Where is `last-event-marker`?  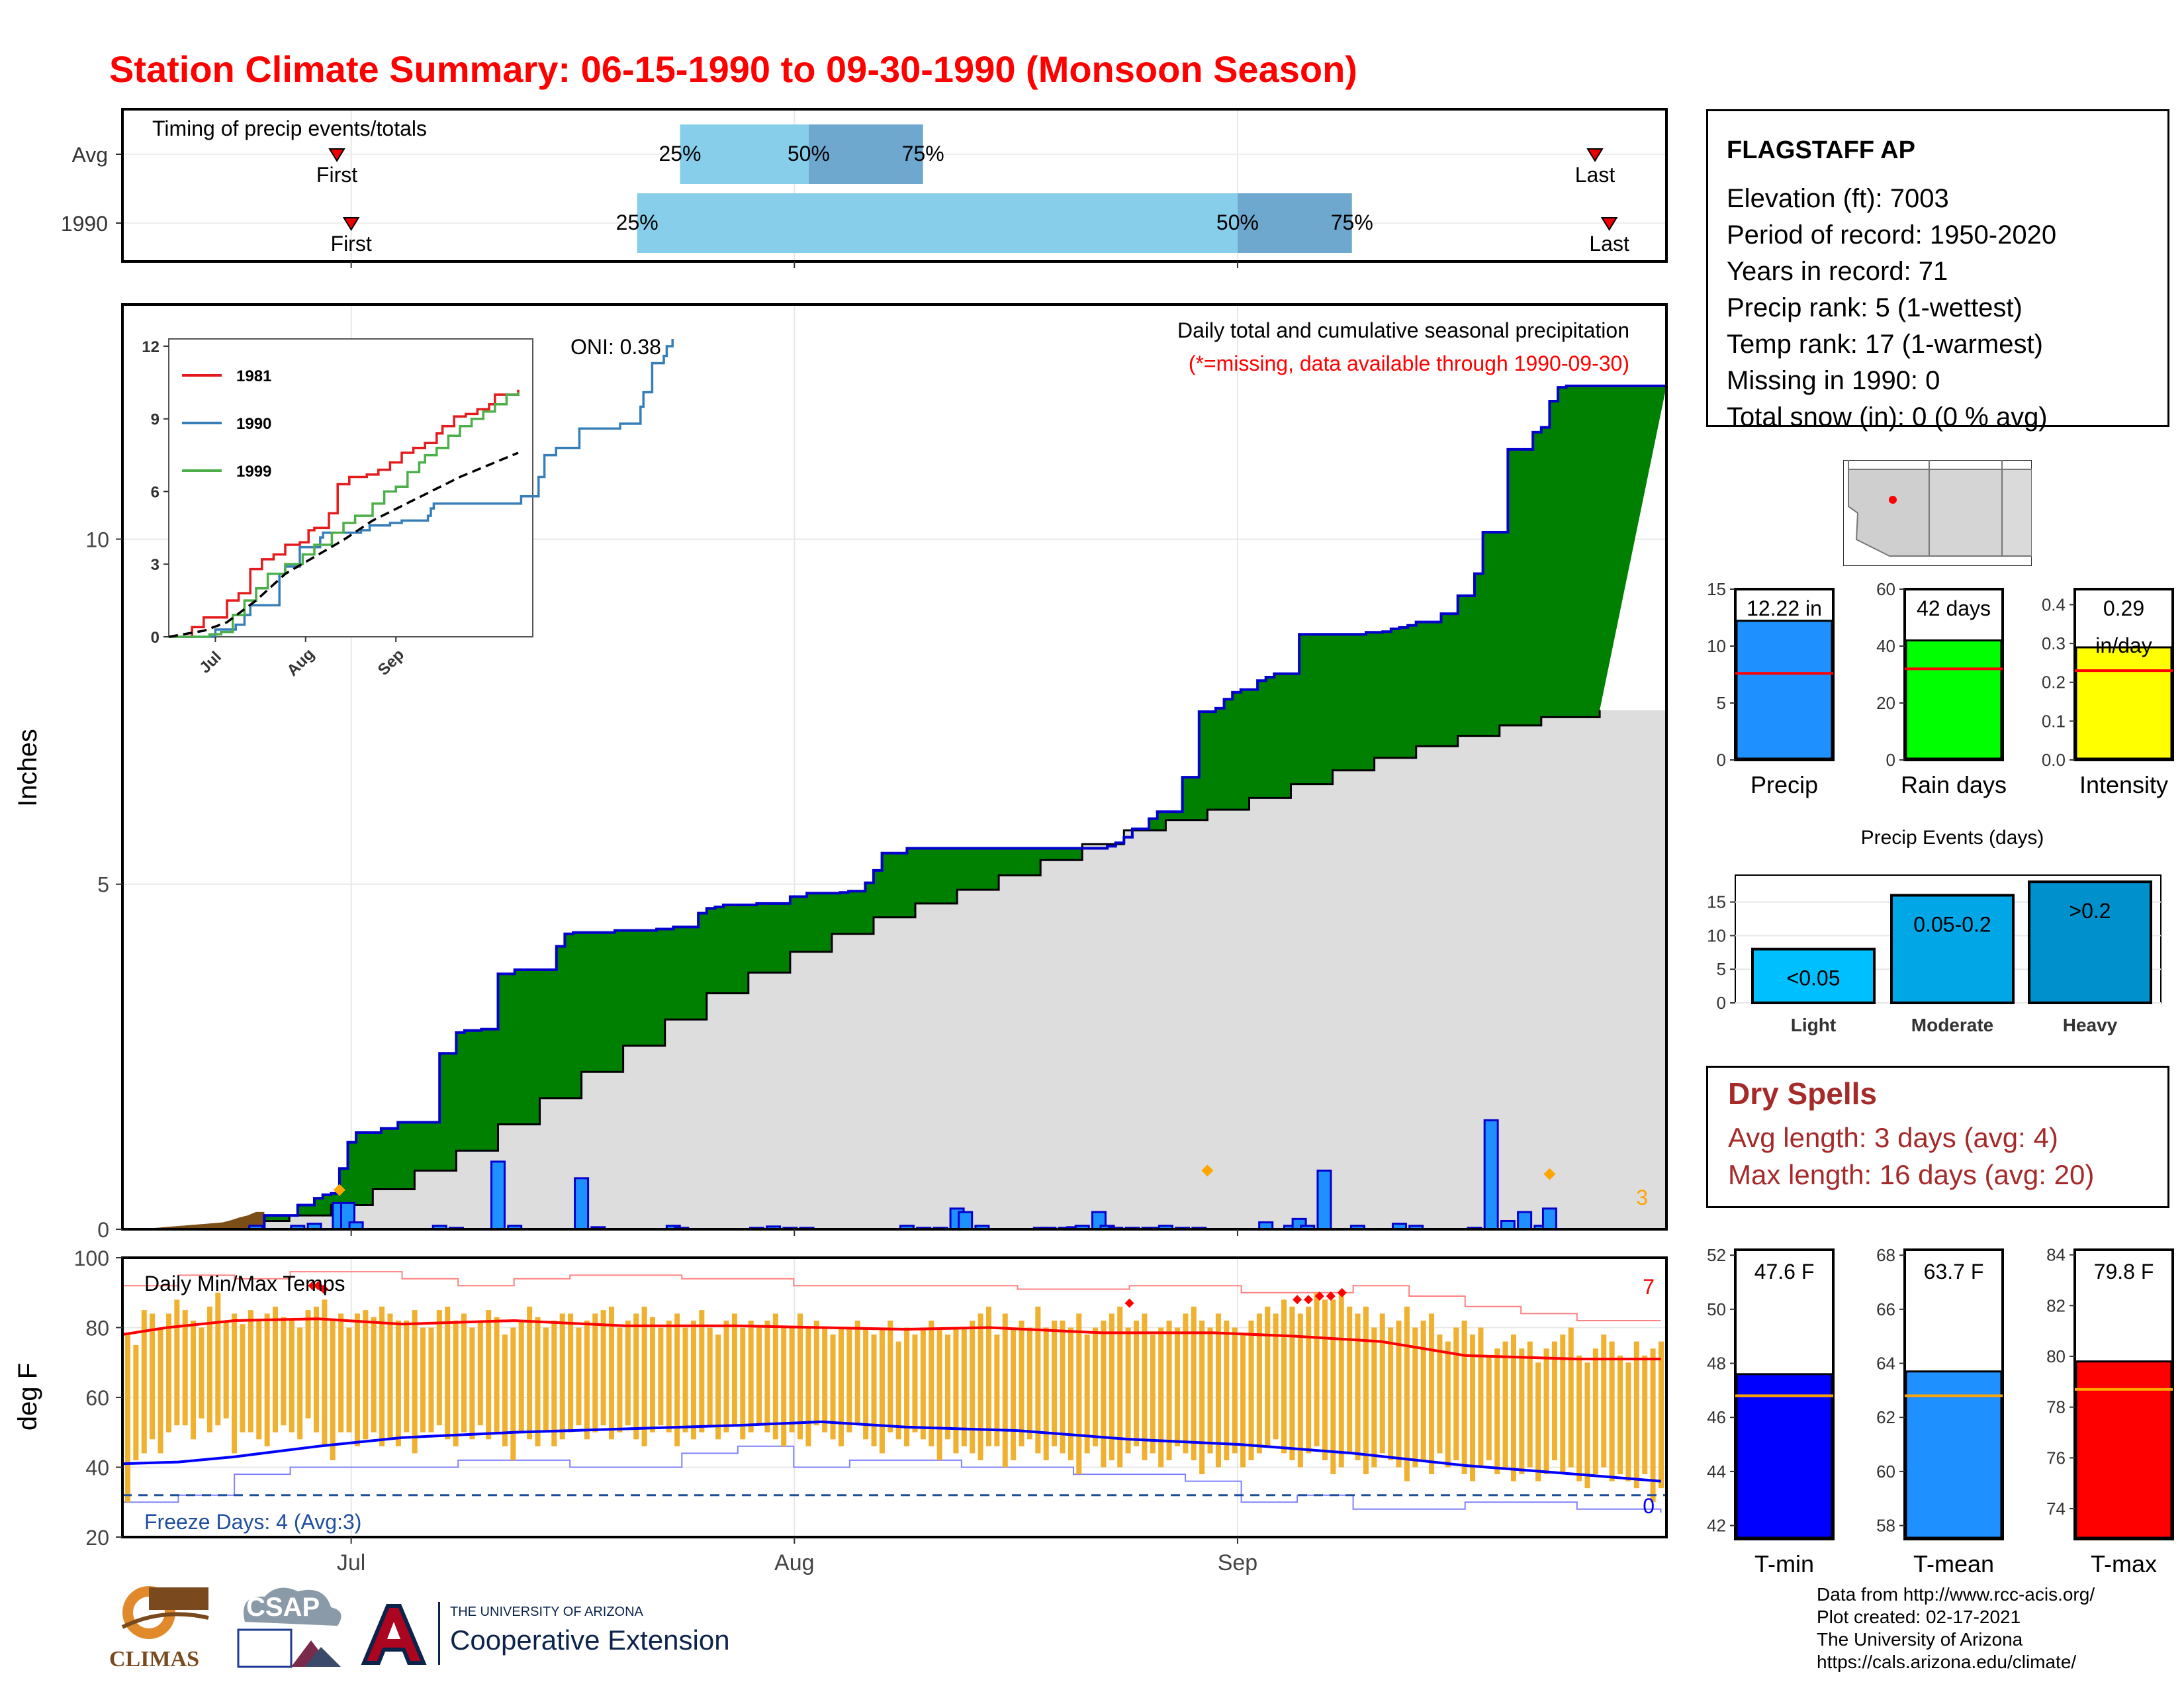 last-event-marker is located at coordinates (1595, 155).